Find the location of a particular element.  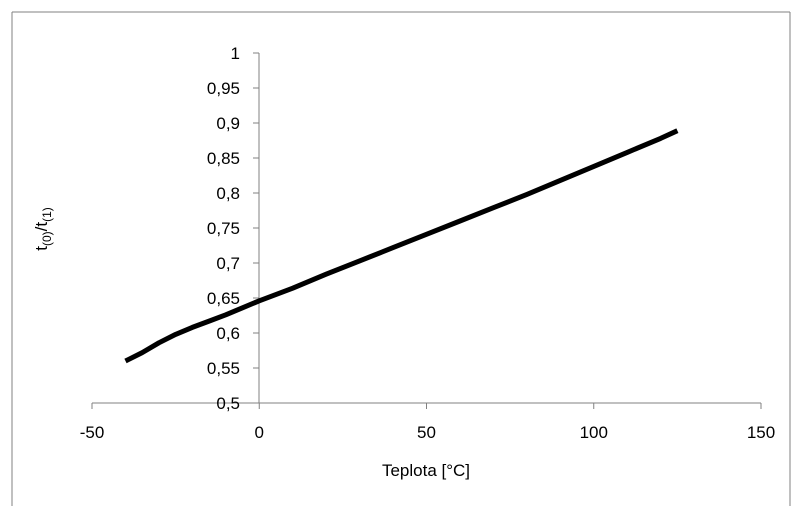

x-tick-label: 100 is located at coordinates (594, 432).